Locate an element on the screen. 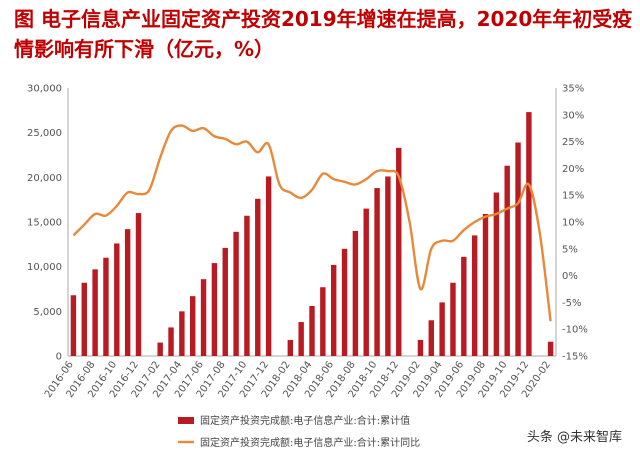 The image size is (640, 459). legend-line-label: 固定资产投资完成额:电子信息产业:合计:累计同比 is located at coordinates (310, 442).